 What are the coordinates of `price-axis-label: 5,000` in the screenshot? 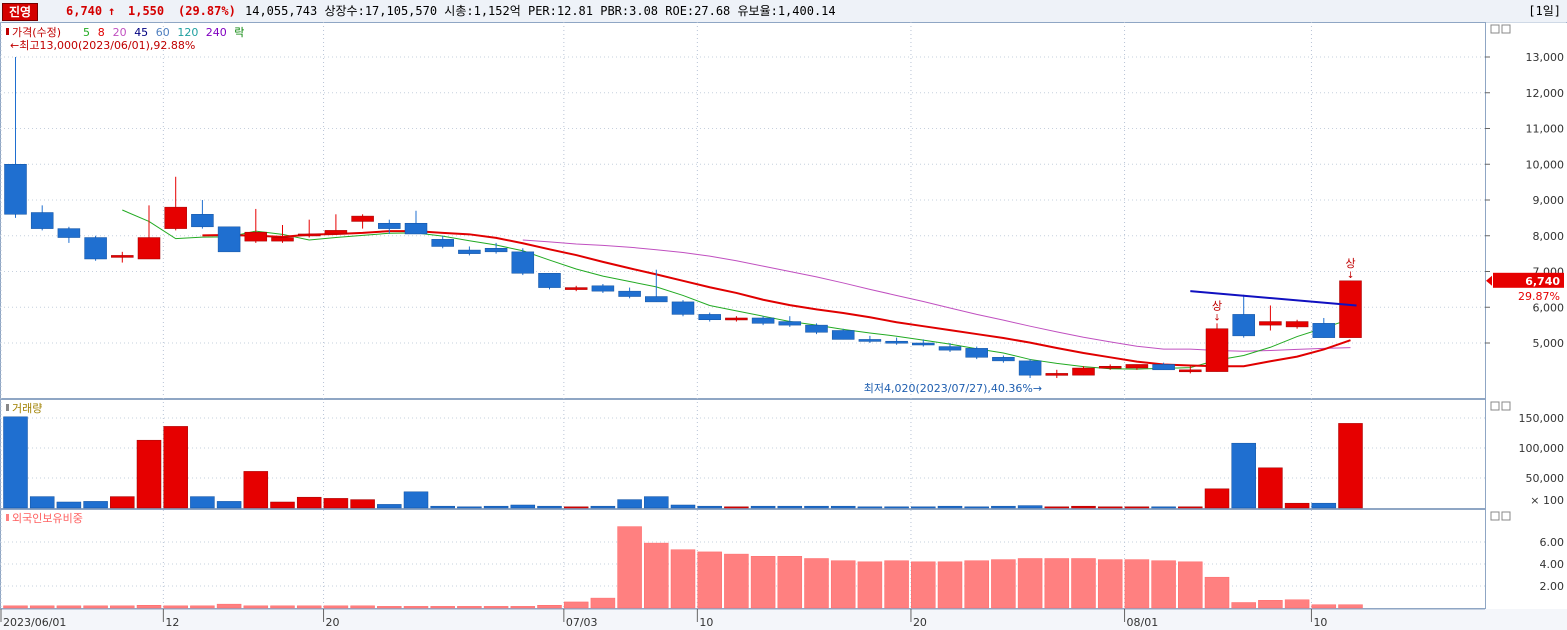 It's located at (1549, 343).